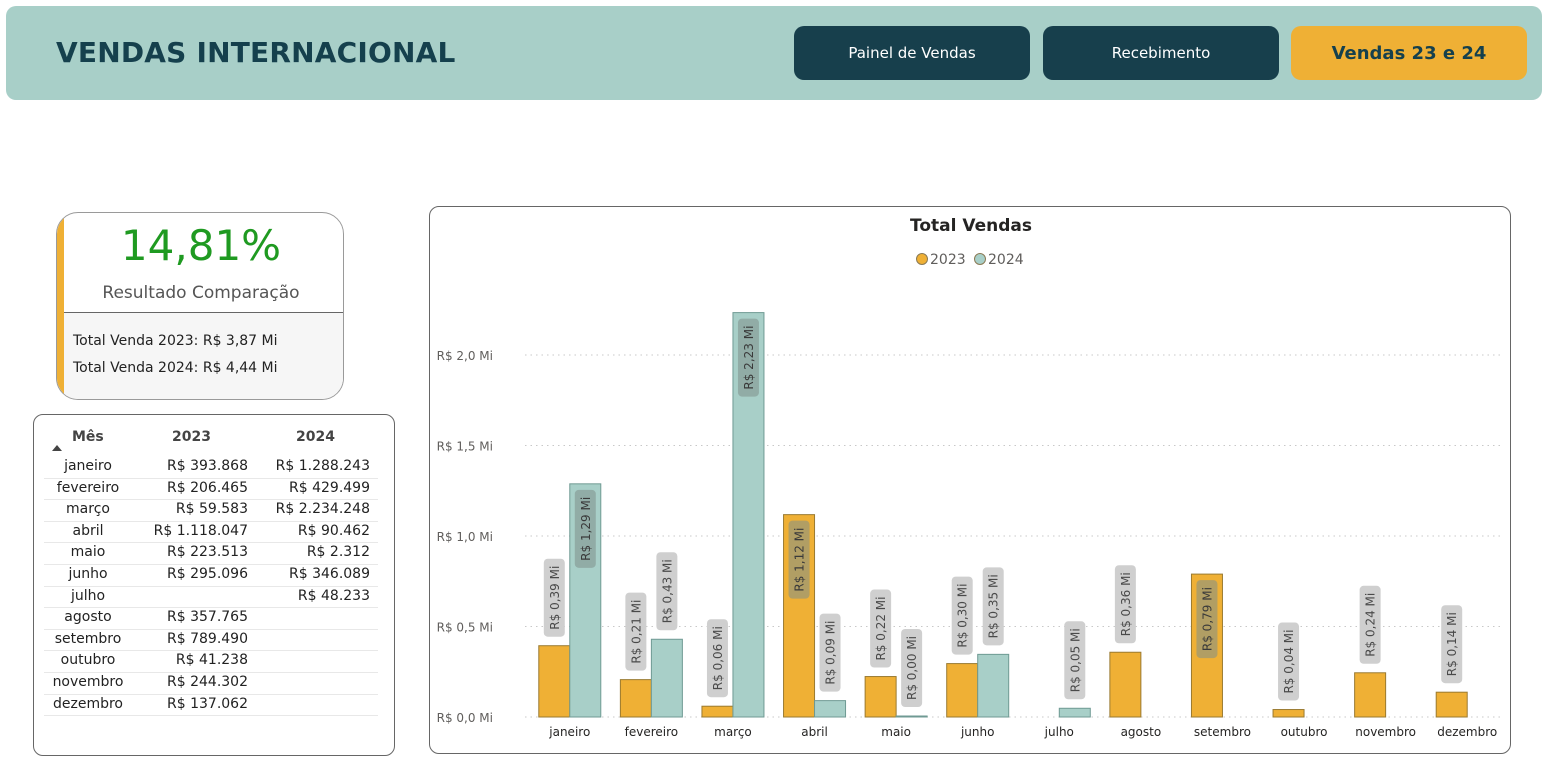  What do you see at coordinates (201, 245) in the screenshot?
I see `kpi-percent: 14,81%` at bounding box center [201, 245].